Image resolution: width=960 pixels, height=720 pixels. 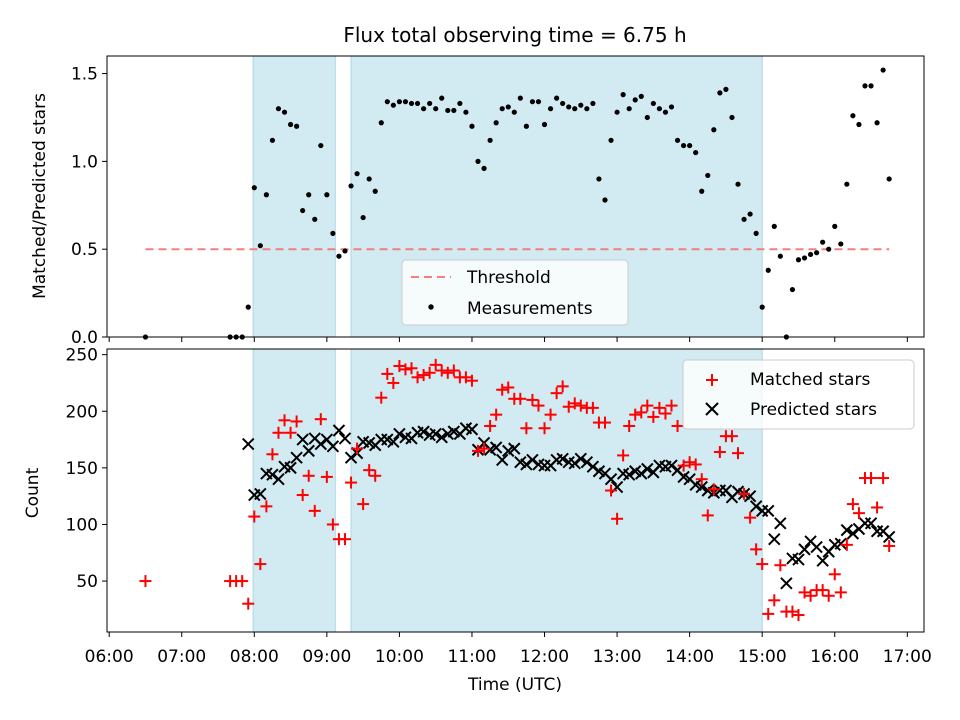 I want to click on x-tick-label: 11:00, so click(x=471, y=657).